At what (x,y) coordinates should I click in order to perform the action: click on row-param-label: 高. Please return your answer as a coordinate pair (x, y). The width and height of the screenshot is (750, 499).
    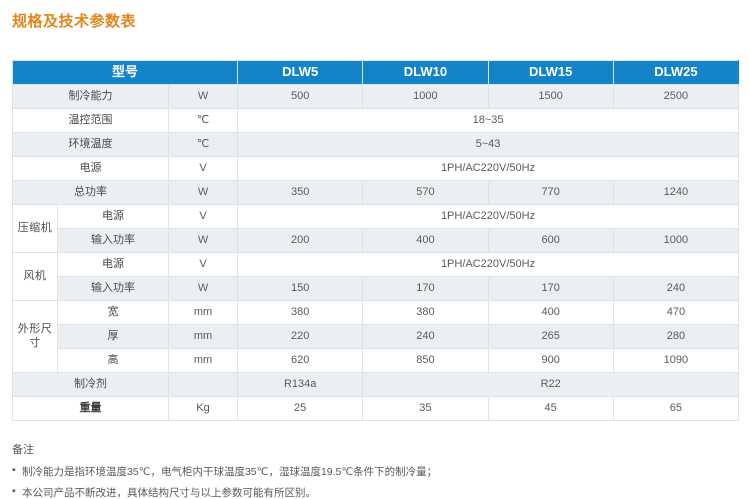
    Looking at the image, I should click on (113, 360).